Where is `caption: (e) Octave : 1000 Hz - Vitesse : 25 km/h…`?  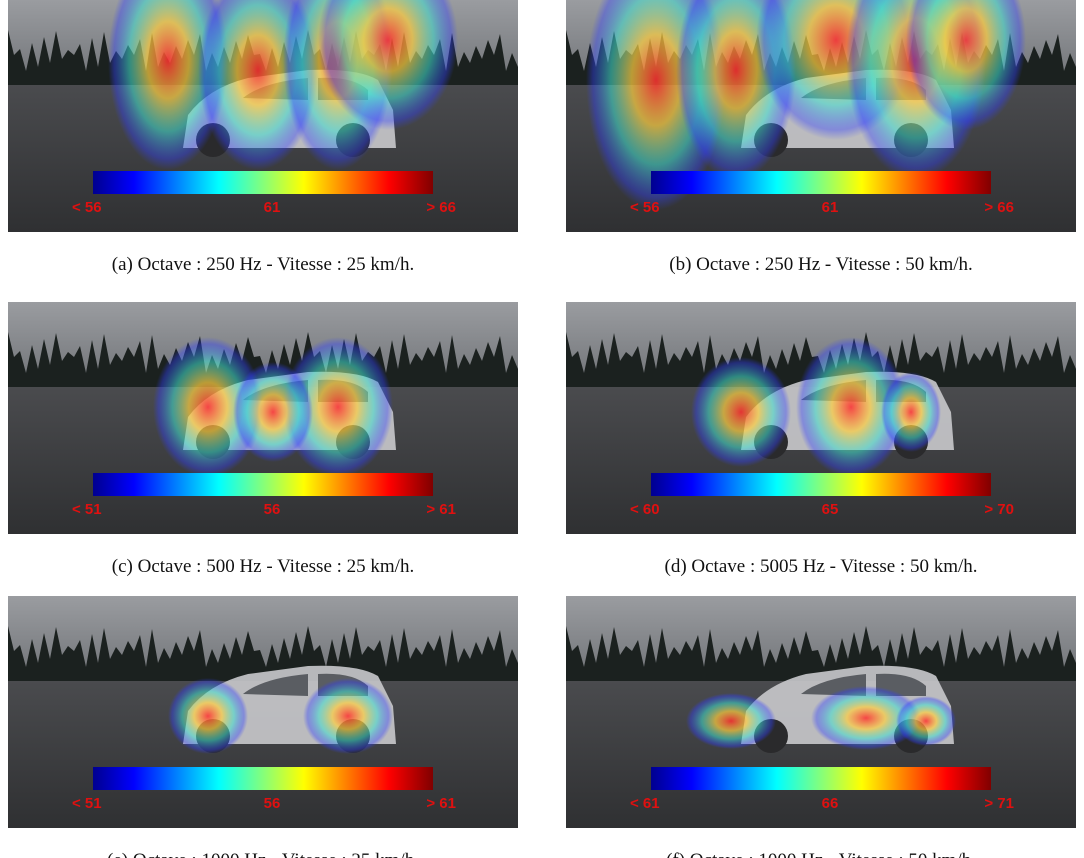
caption: (e) Octave : 1000 Hz - Vitesse : 25 km/h… is located at coordinates (263, 854).